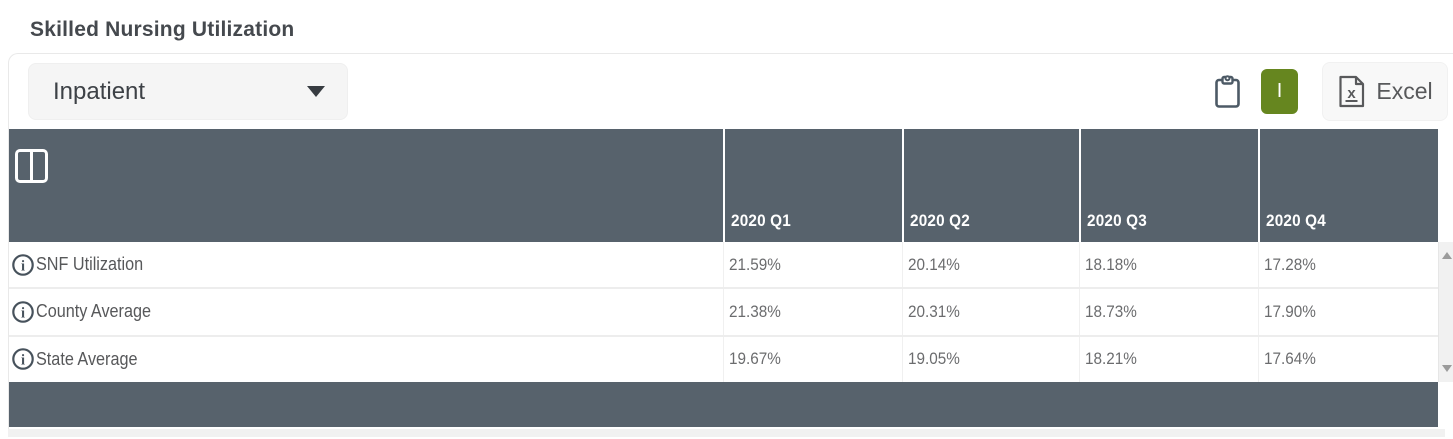  What do you see at coordinates (812, 312) in the screenshot?
I see `value-cell: 21.38%` at bounding box center [812, 312].